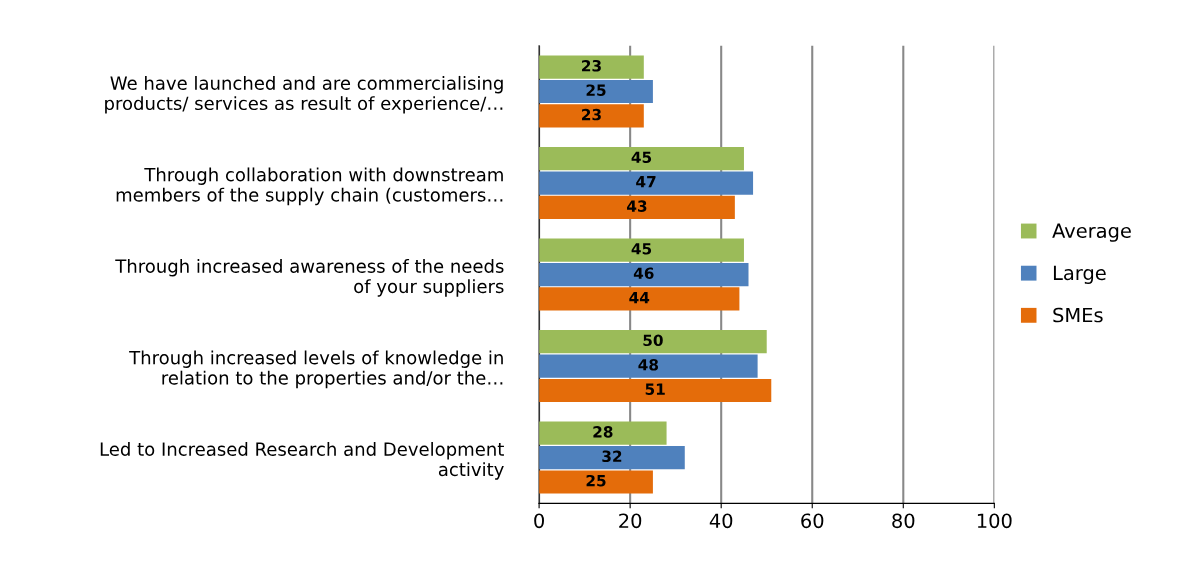 The height and width of the screenshot is (572, 1198). I want to click on data-label: 50, so click(653, 340).